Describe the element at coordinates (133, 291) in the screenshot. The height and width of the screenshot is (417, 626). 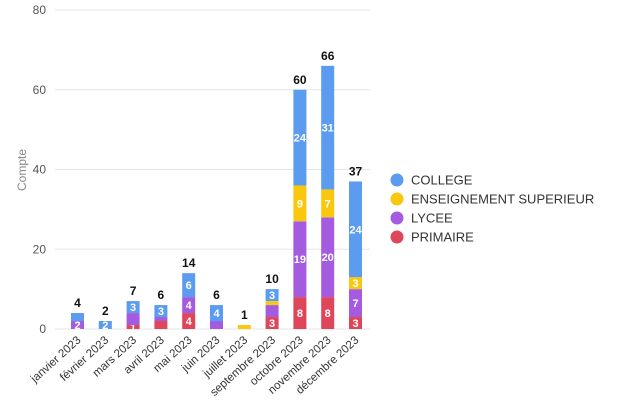
I see `bar-total-label: 7` at that location.